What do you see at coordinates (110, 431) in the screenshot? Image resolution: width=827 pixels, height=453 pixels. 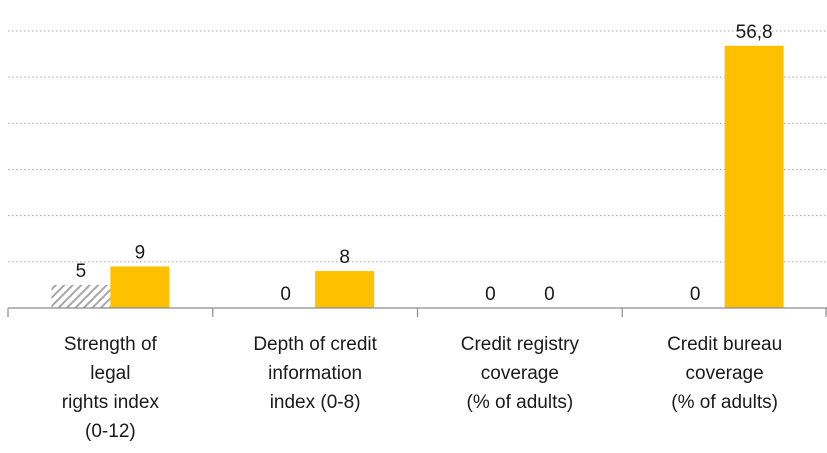 I see `category-label: (0-12)` at bounding box center [110, 431].